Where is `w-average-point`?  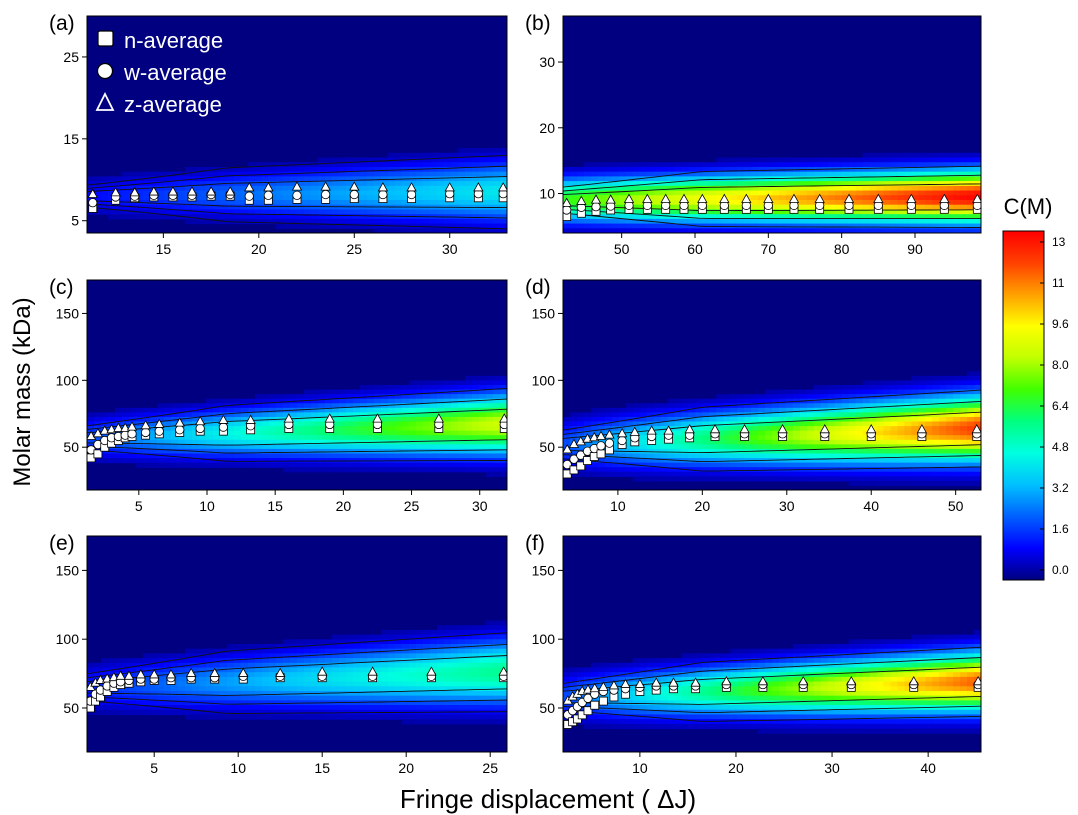
w-average-point is located at coordinates (574, 459).